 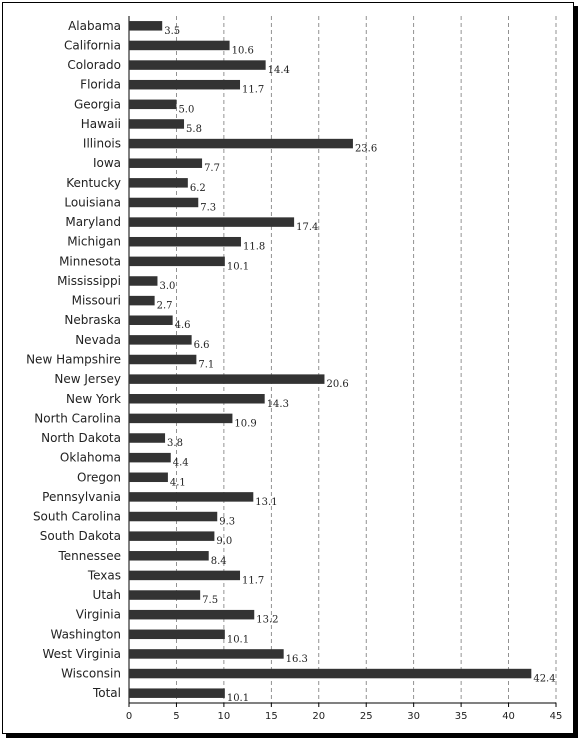 What do you see at coordinates (90, 458) in the screenshot?
I see `category-label: Oklahoma` at bounding box center [90, 458].